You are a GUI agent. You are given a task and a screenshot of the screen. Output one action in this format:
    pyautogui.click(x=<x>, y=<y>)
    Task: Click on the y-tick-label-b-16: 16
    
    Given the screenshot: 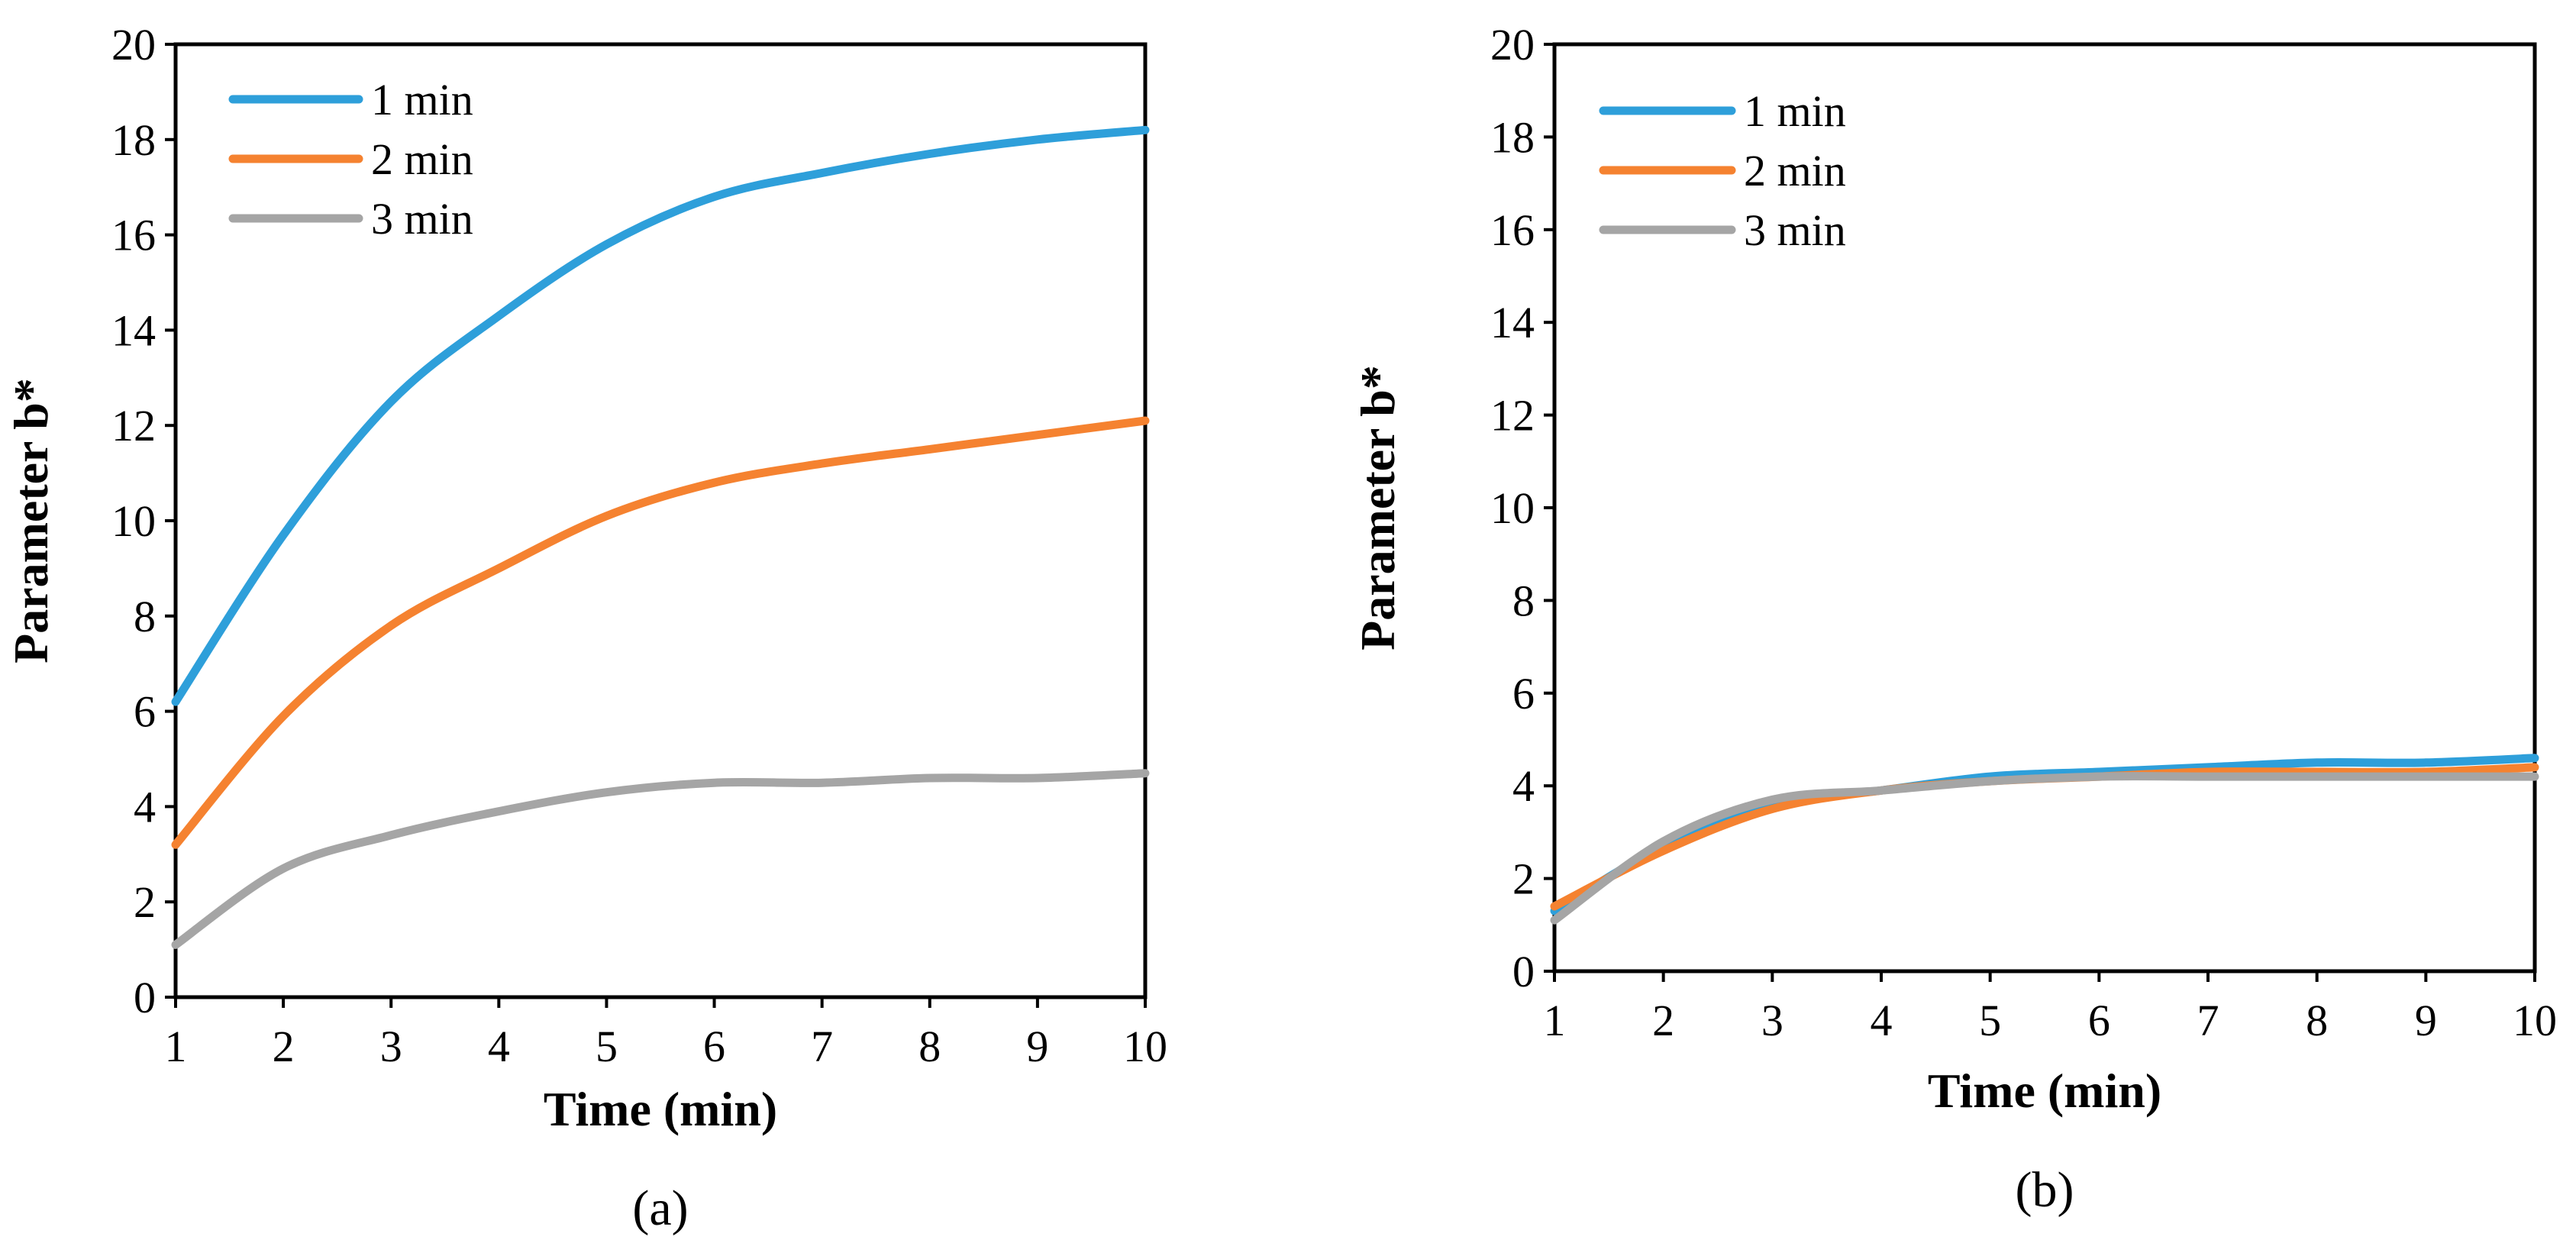 What is the action you would take?
    pyautogui.click(x=1512, y=230)
    